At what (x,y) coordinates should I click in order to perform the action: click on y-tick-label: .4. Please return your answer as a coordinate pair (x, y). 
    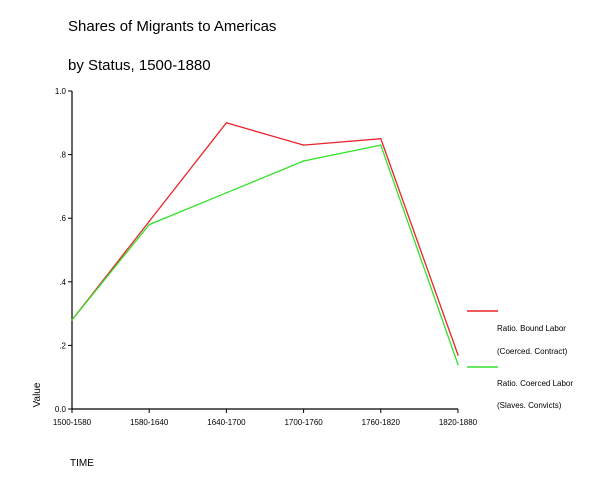
    Looking at the image, I should click on (62, 282).